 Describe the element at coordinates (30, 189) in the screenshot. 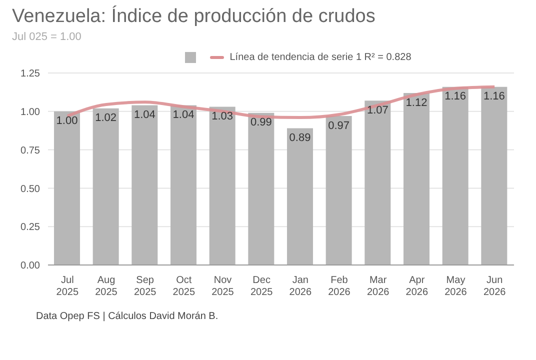

I see `y-tick-label: 0.50` at that location.